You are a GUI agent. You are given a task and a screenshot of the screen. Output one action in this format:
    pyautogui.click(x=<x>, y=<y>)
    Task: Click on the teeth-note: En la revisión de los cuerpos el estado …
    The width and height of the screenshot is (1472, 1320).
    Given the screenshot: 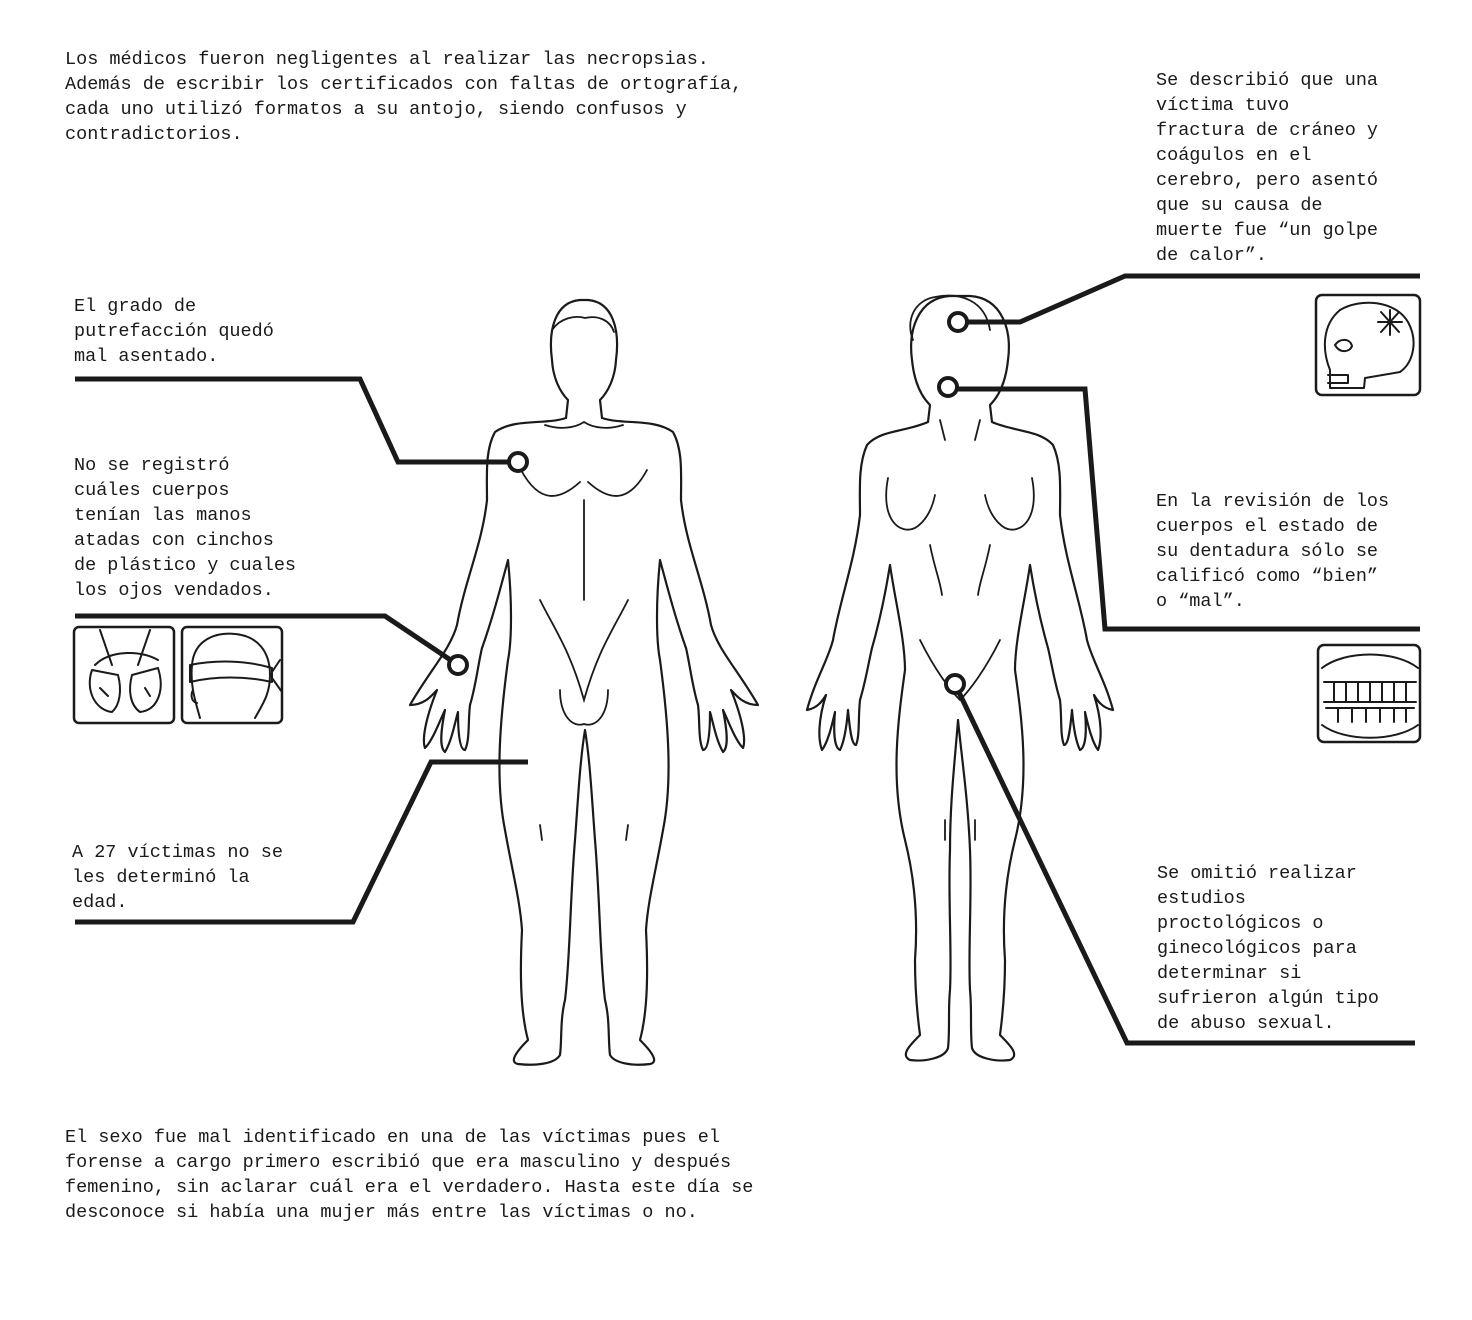 What is the action you would take?
    pyautogui.click(x=1273, y=551)
    